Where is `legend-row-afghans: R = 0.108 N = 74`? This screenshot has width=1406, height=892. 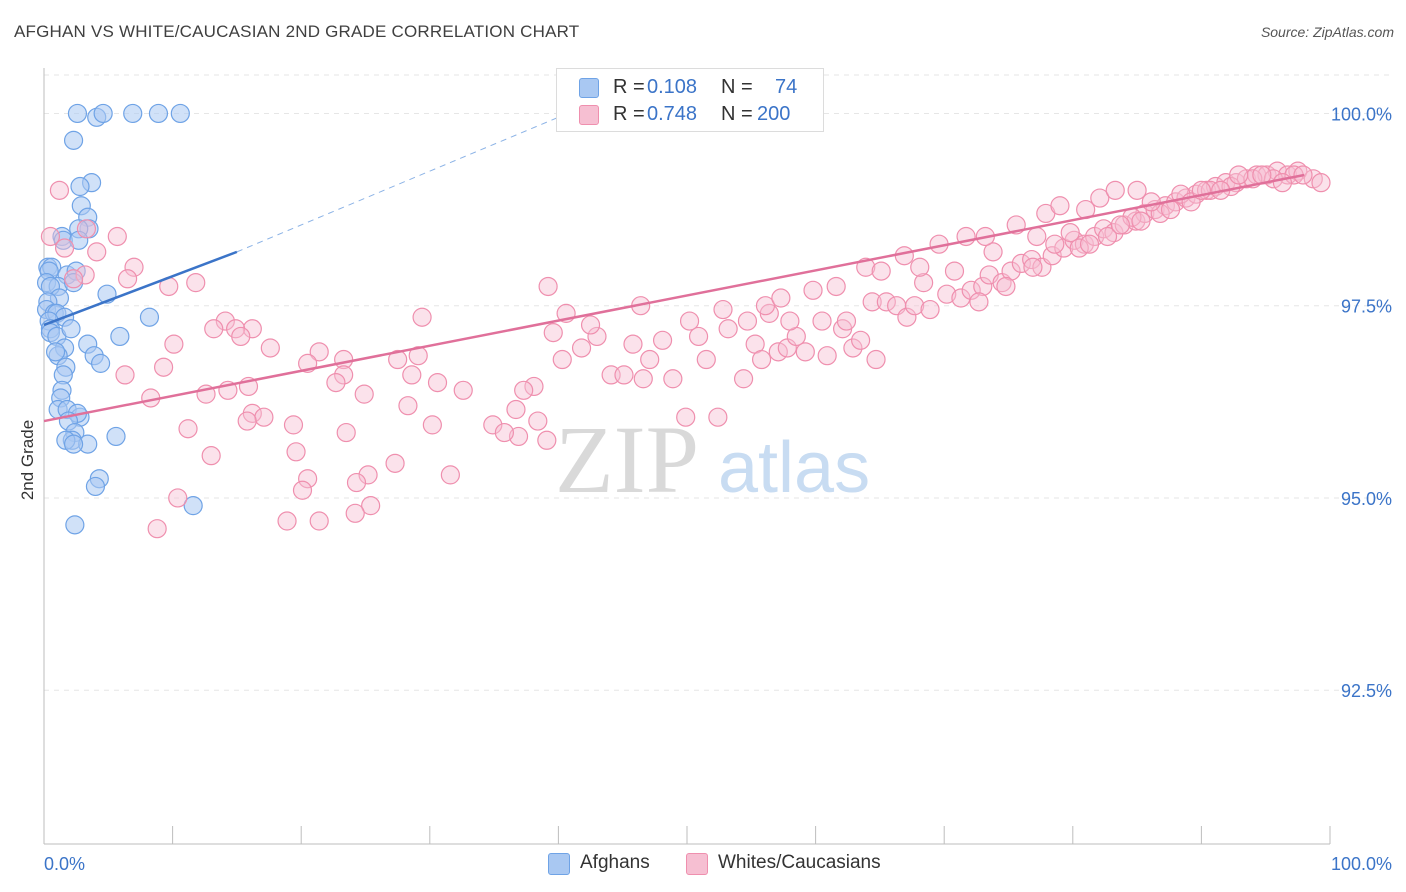 legend-row-afghans: R = 0.108 N = 74 is located at coordinates (690, 88).